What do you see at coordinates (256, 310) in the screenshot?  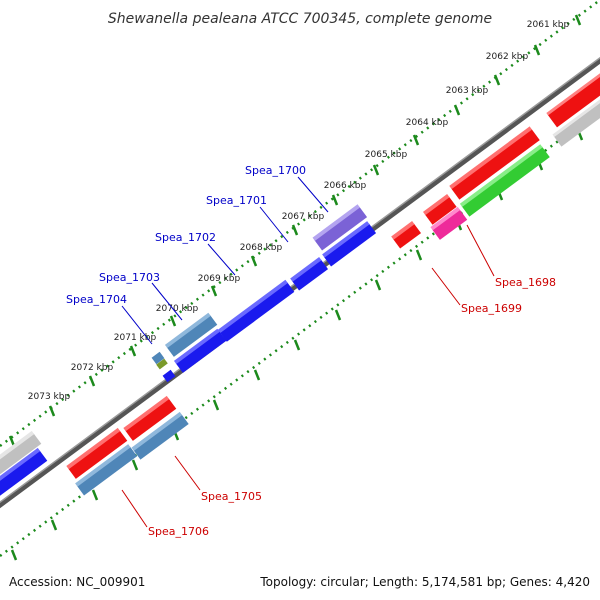 I see `gene-block-spea-1702-blue` at bounding box center [256, 310].